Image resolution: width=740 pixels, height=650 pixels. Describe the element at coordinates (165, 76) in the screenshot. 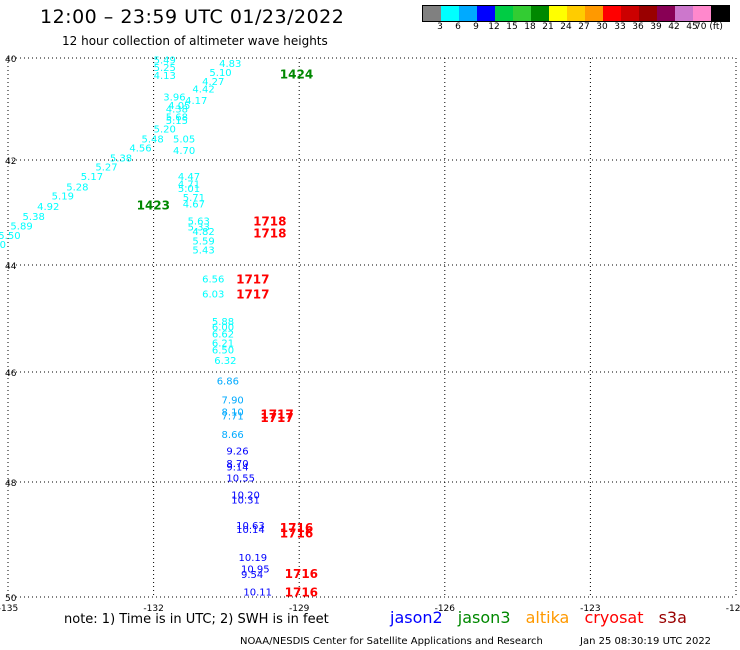

I see `swh-value: 4.13` at that location.